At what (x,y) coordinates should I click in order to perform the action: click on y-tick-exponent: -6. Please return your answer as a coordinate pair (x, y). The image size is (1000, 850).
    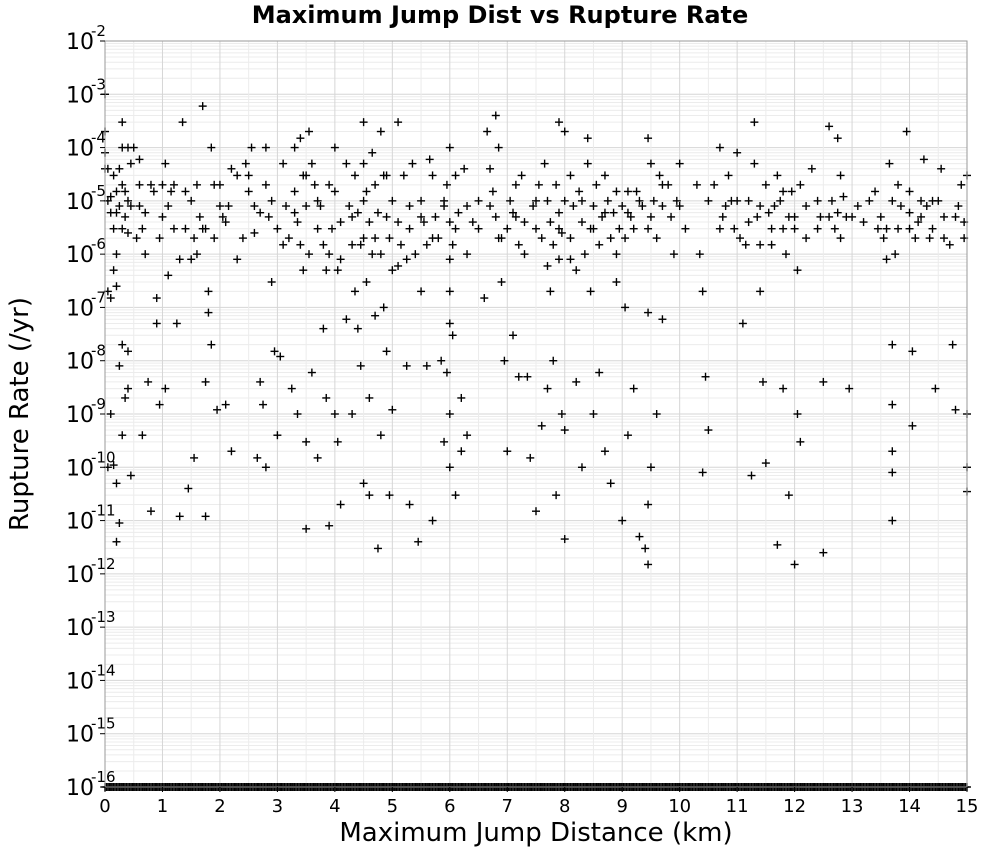
    Looking at the image, I should click on (98, 244).